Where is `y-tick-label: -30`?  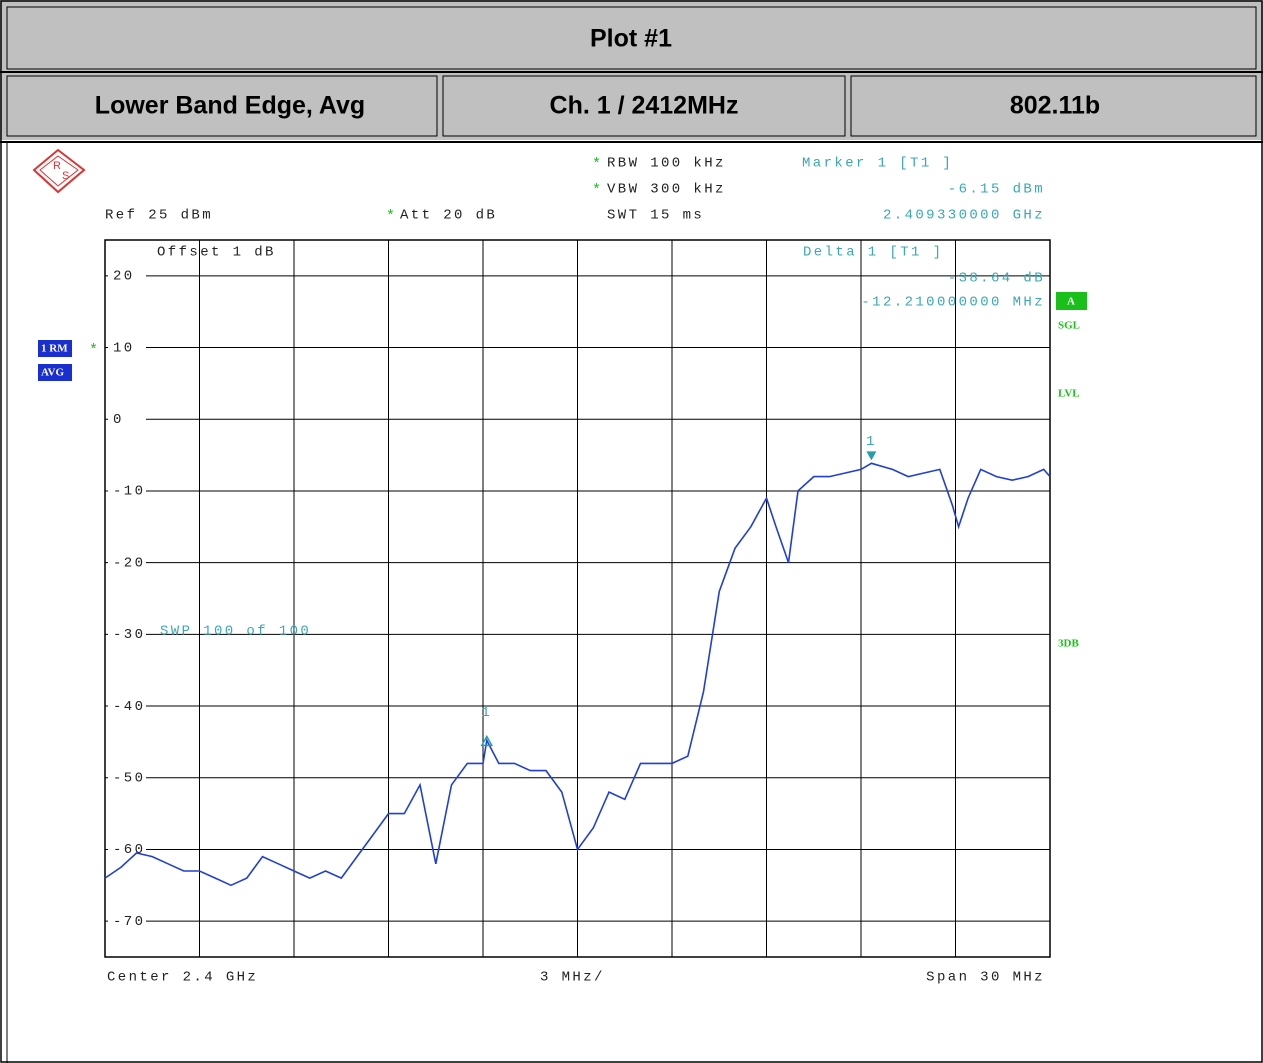
y-tick-label: -30 is located at coordinates (129, 635).